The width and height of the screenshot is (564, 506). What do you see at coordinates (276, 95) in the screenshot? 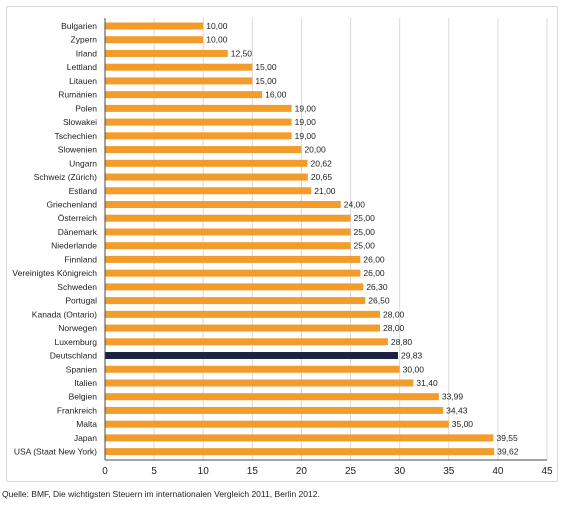
I see `value-label: 16,00` at bounding box center [276, 95].